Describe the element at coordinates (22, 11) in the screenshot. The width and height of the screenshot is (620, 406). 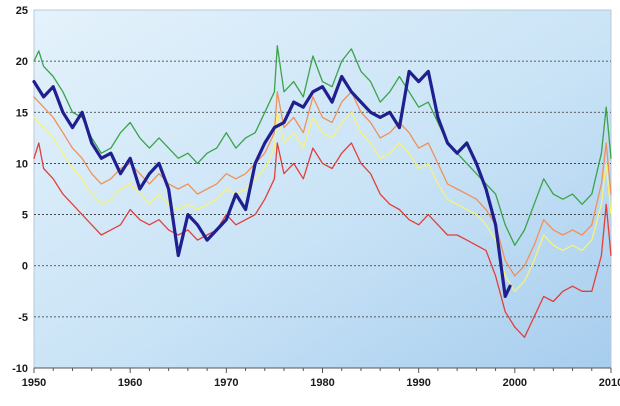
I see `y-tick-label: 25` at that location.